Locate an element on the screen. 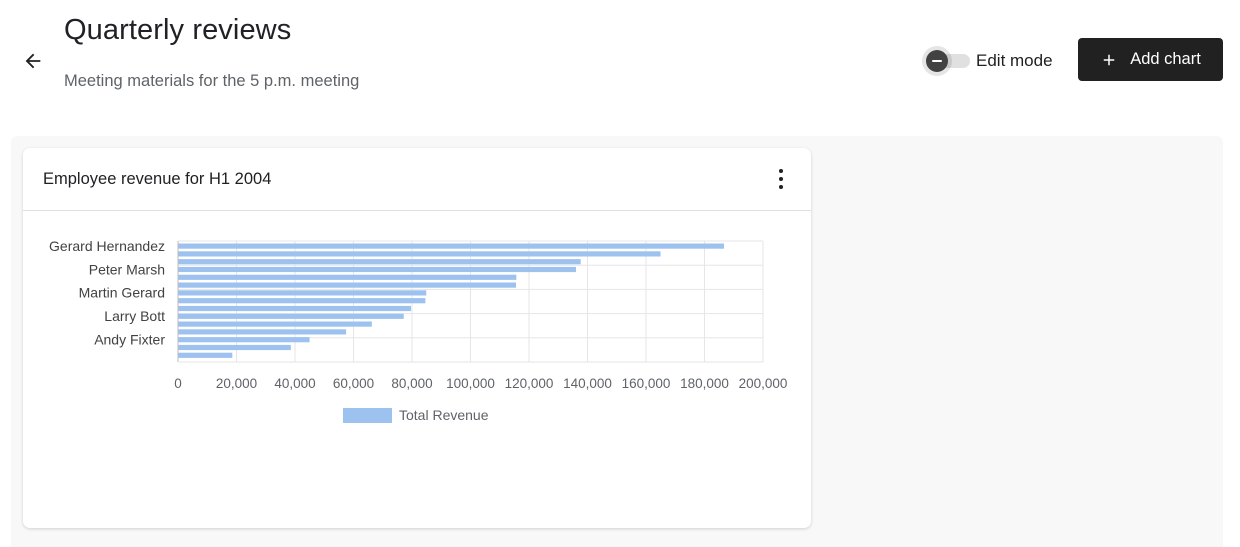 This screenshot has height=547, width=1240. x-tick-label: 40,000 is located at coordinates (294, 383).